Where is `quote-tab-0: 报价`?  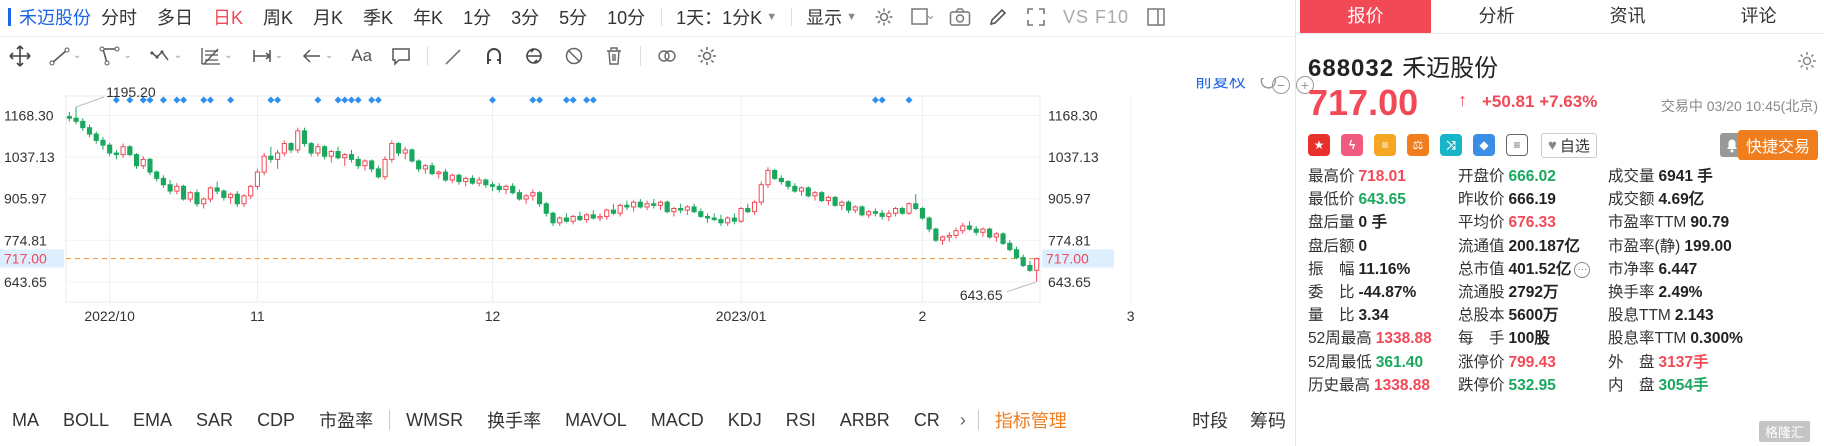 quote-tab-0: 报价 is located at coordinates (1365, 16).